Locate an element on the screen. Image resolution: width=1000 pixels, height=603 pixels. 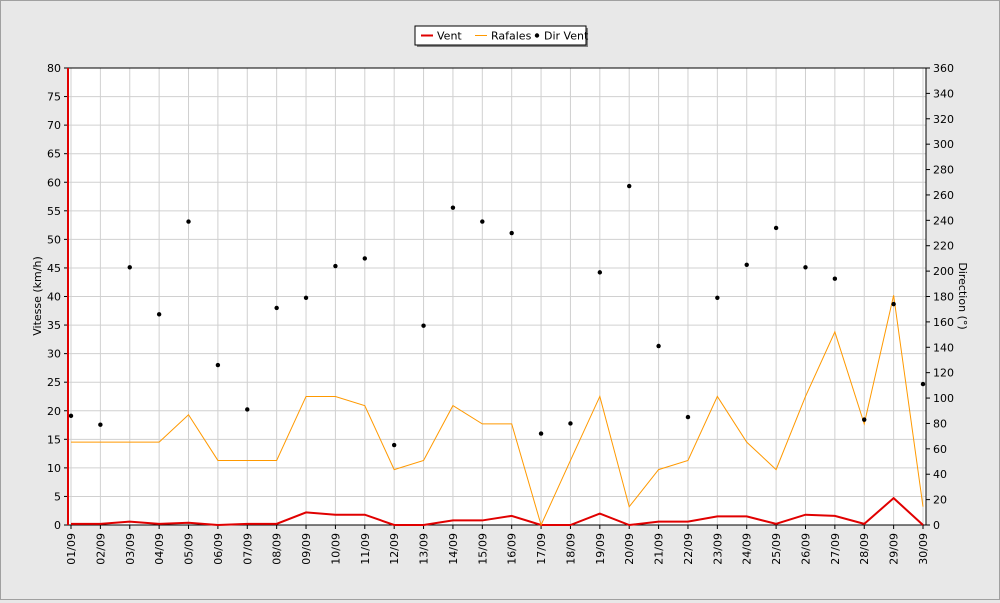
y-right-tick-label: 80 is located at coordinates (940, 423).